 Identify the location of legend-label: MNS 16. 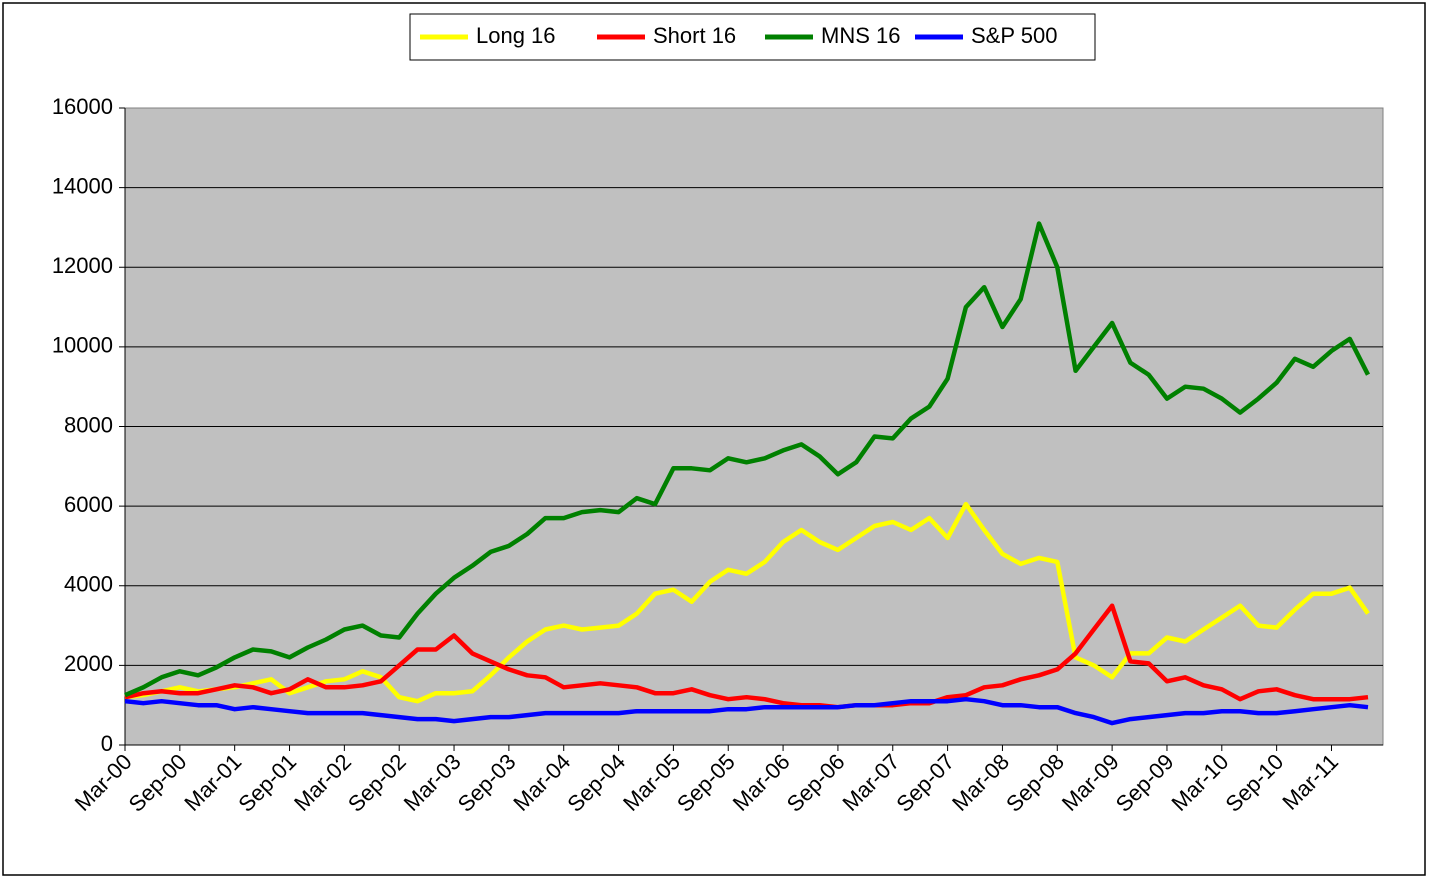
(860, 35).